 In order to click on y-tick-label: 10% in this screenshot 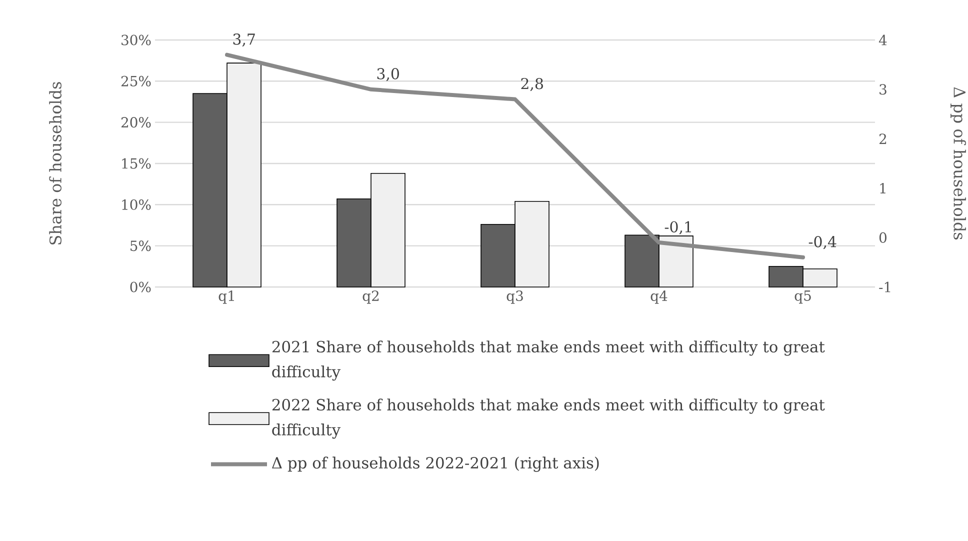, I will do `click(136, 204)`.